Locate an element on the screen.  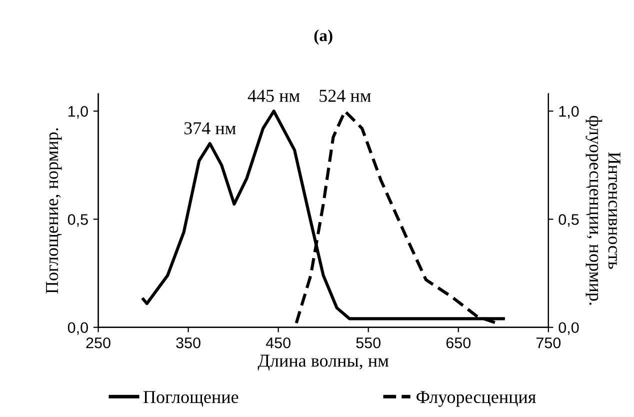
y2-axis-title: Интенсивность флуоресценции, нормир. is located at coordinates (603, 210).